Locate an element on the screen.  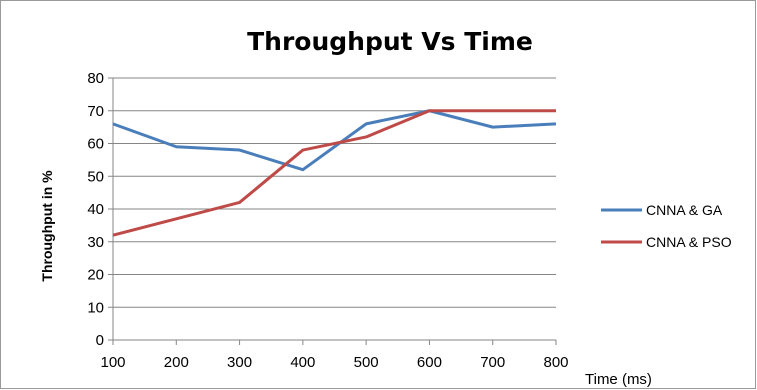
y-axis-label: Throughput in % is located at coordinates (47, 226).